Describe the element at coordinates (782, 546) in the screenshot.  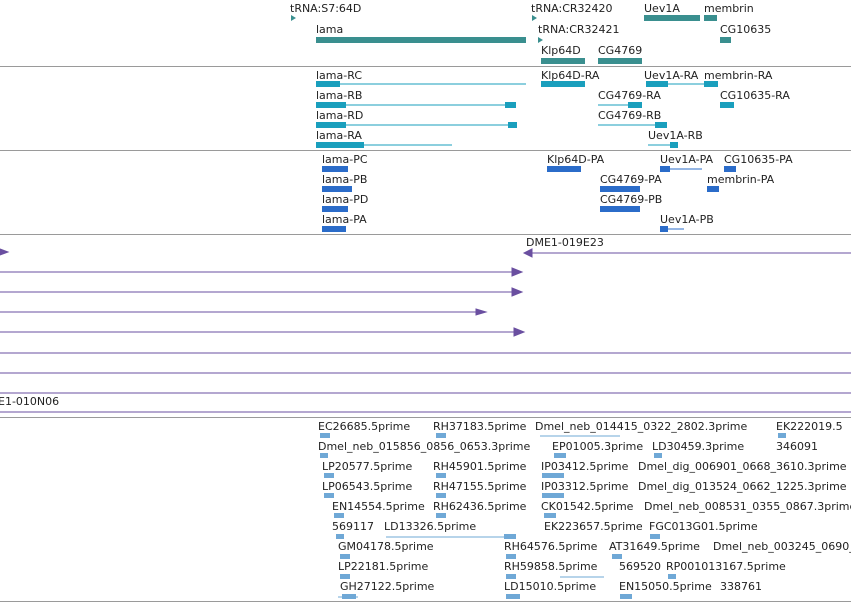
I see `est-label: Dmel_neb_003245_0690_0160.3prime` at that location.